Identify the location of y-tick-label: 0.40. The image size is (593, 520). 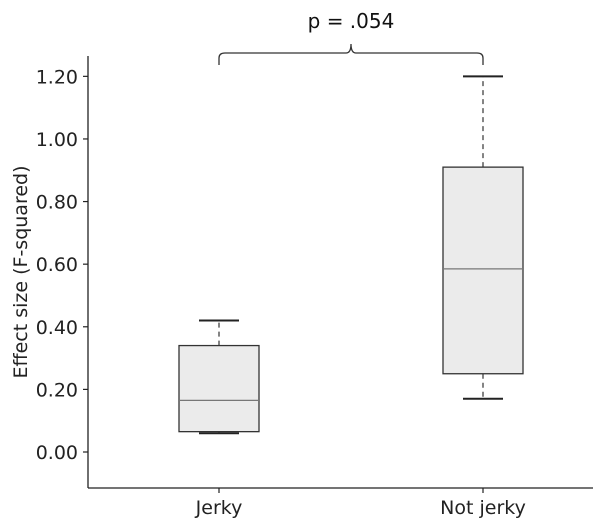
(57, 328).